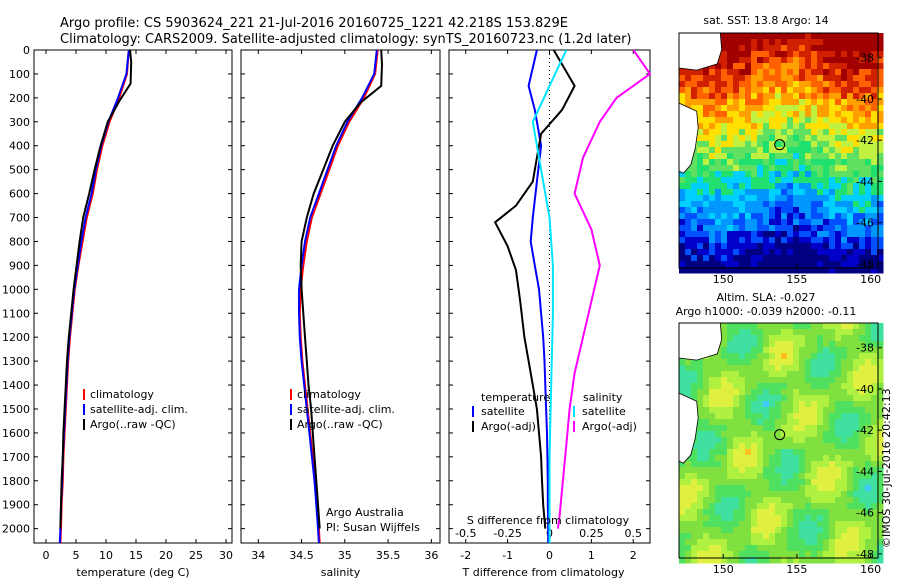  What do you see at coordinates (16, 457) in the screenshot?
I see `depth-tick-label: 1700` at bounding box center [16, 457].